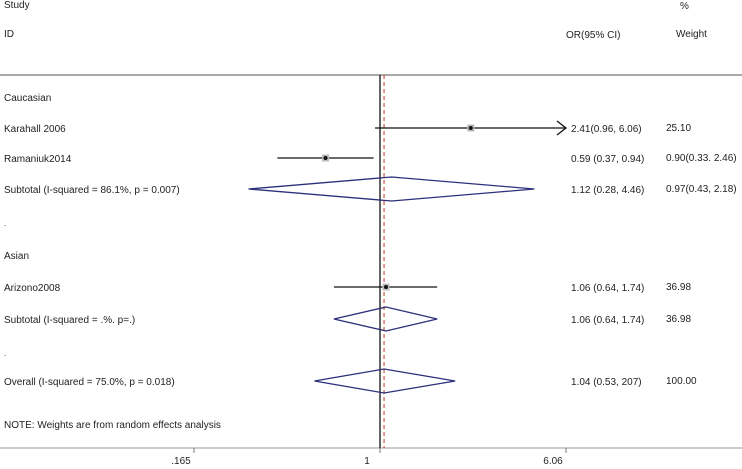 The image size is (742, 469). What do you see at coordinates (16, 256) in the screenshot?
I see `group-label: Asian` at bounding box center [16, 256].